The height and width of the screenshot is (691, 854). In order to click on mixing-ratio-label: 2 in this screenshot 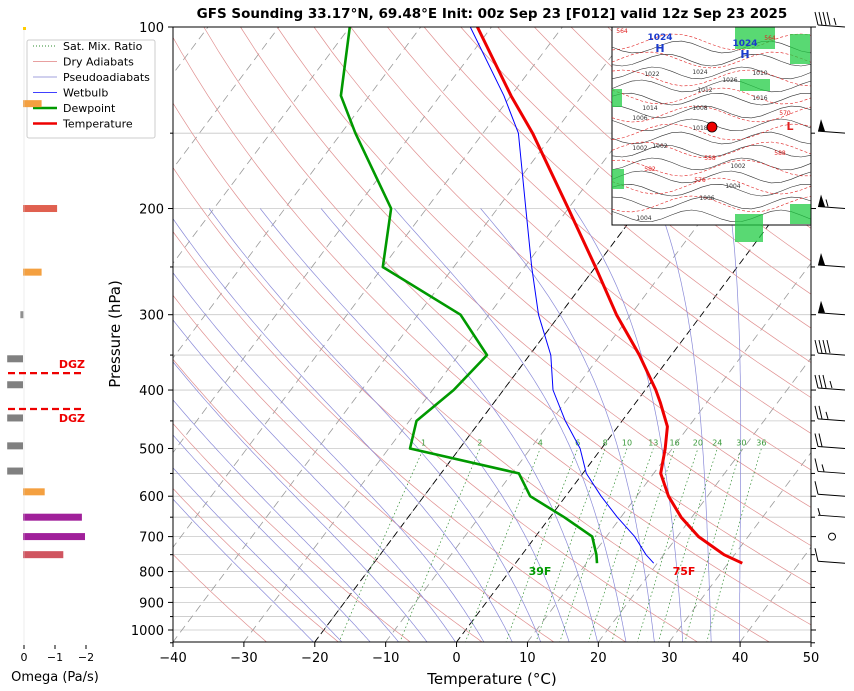, I will do `click(479, 442)`.